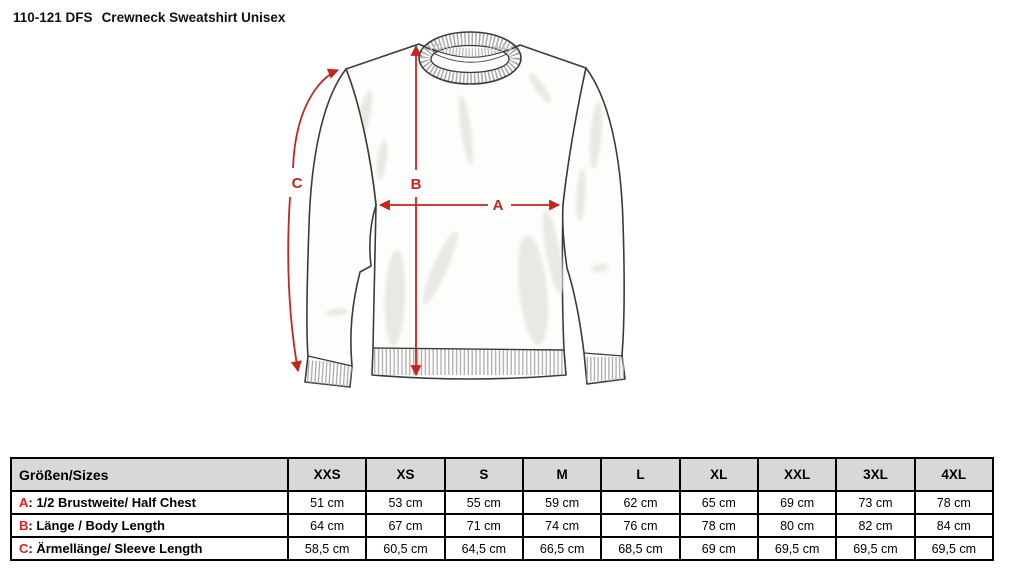 This screenshot has height=583, width=1013. What do you see at coordinates (718, 474) in the screenshot?
I see `column-header-xl: XL` at bounding box center [718, 474].